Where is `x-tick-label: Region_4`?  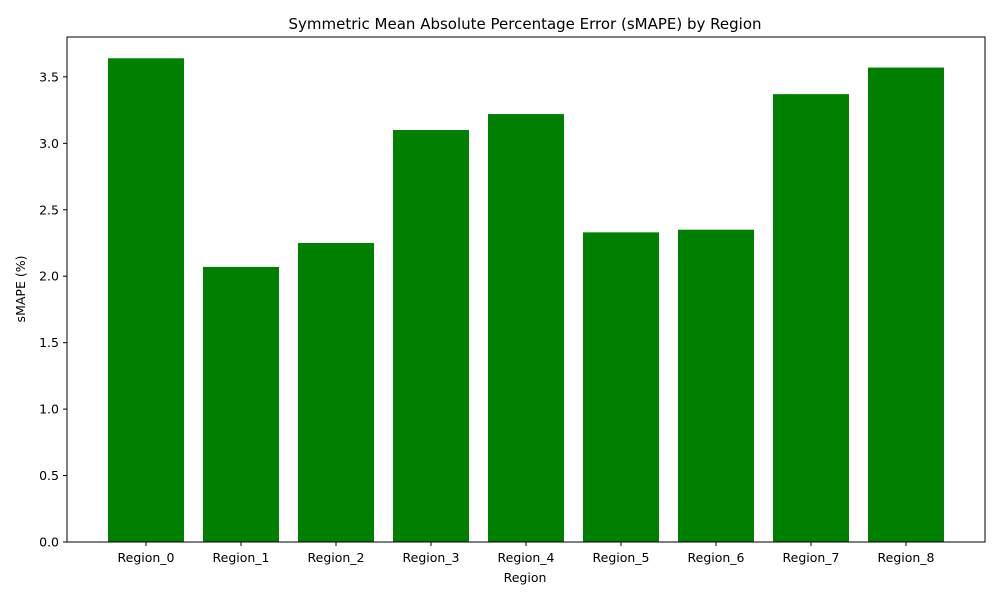
x-tick-label: Region_4 is located at coordinates (526, 557).